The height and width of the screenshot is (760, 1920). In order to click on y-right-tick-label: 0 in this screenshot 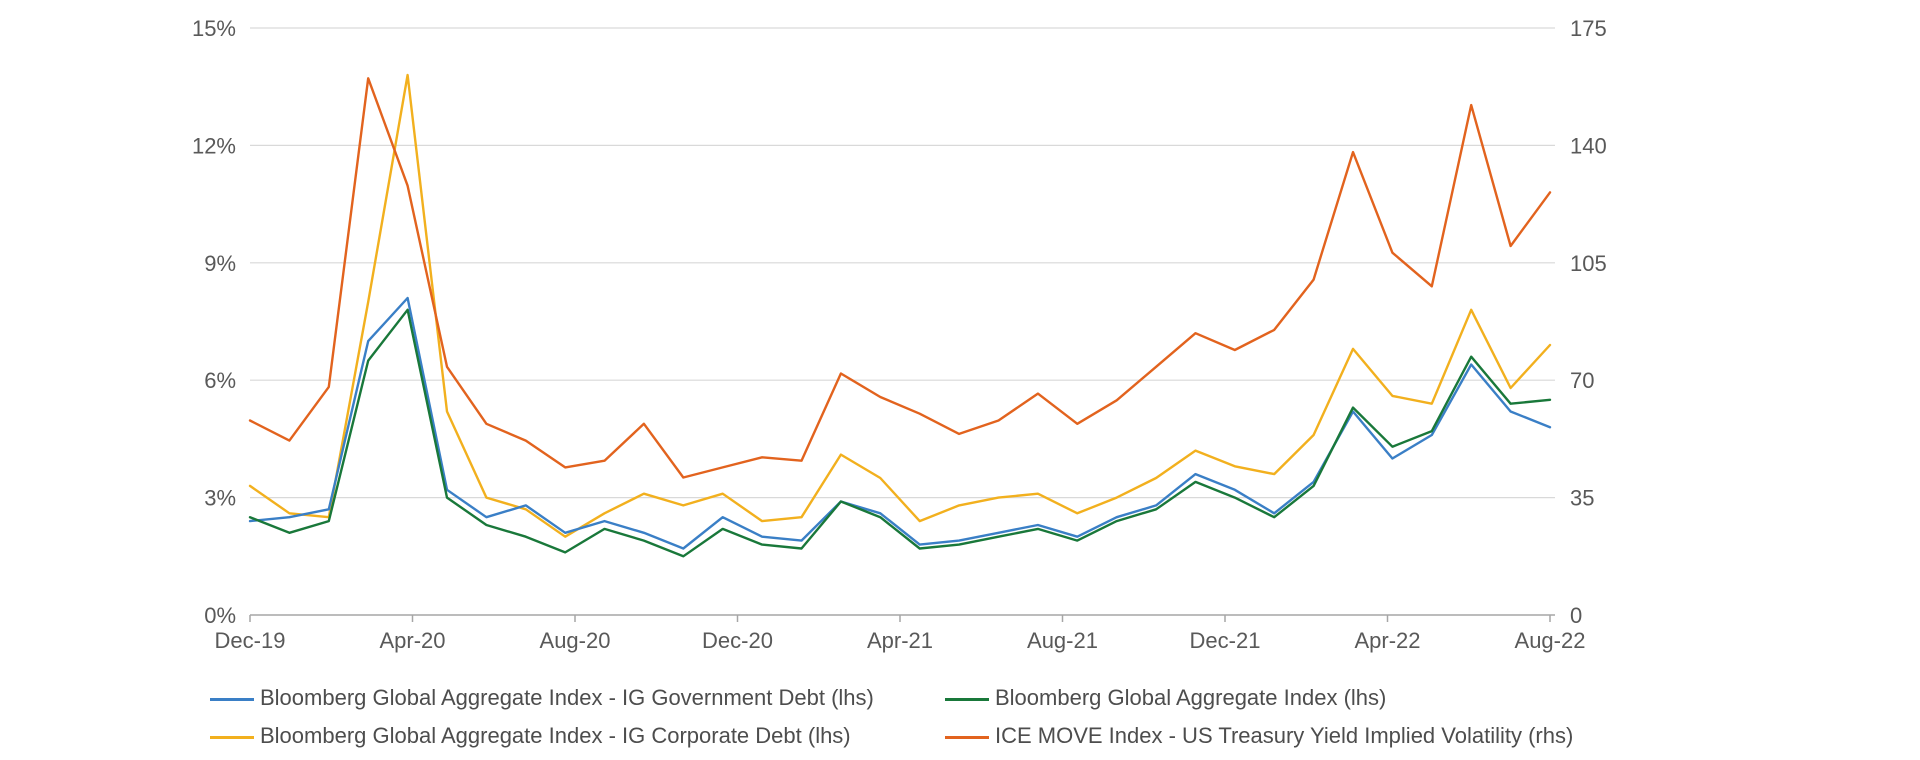, I will do `click(1576, 615)`.